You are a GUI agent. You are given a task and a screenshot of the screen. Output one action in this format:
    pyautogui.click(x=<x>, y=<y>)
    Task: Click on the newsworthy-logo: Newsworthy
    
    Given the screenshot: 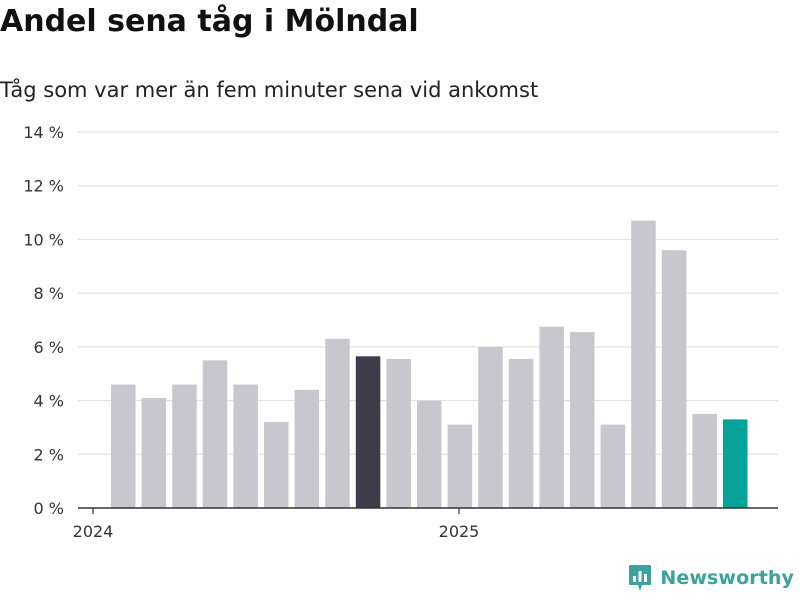 What is the action you would take?
    pyautogui.click(x=711, y=578)
    